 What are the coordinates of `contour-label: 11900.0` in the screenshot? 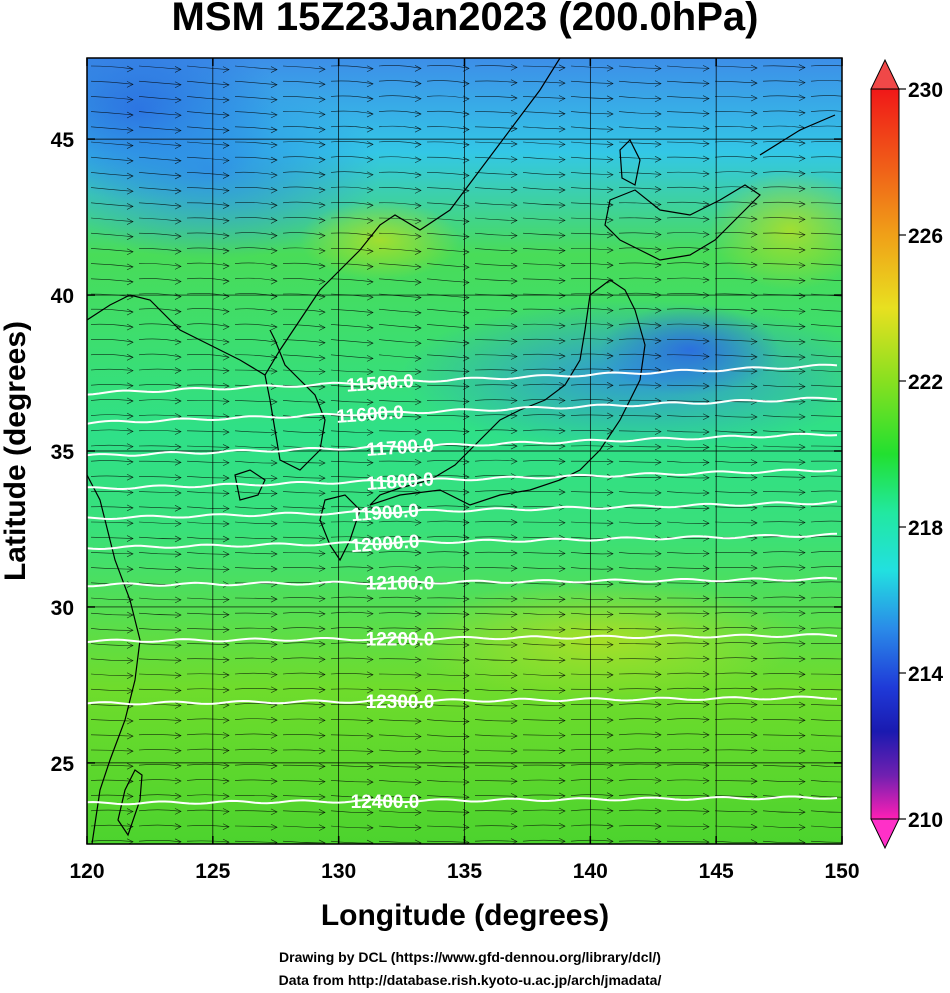 It's located at (385, 514).